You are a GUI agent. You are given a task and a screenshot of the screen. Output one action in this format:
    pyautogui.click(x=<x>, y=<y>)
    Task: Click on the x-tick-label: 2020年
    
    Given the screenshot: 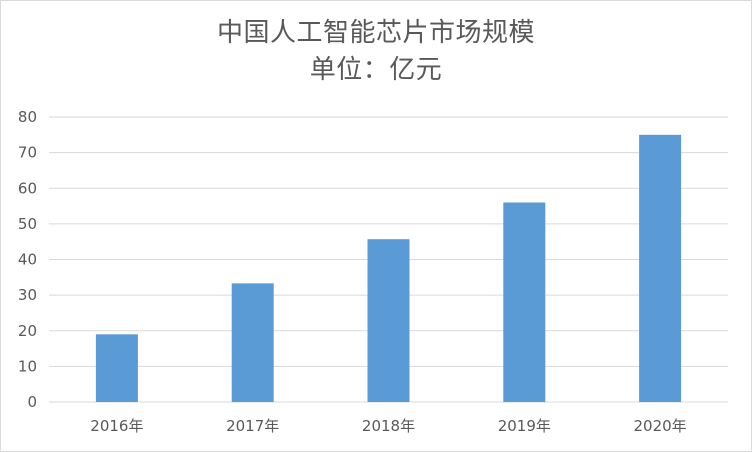 What is the action you would take?
    pyautogui.click(x=660, y=426)
    